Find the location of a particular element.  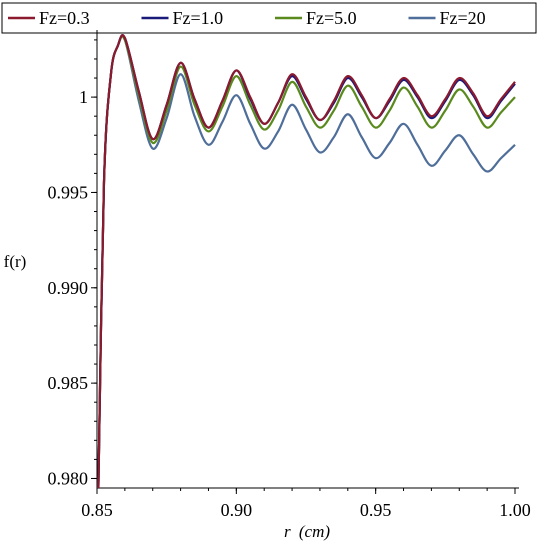

y-tick-label: 0.995 is located at coordinates (68, 192).